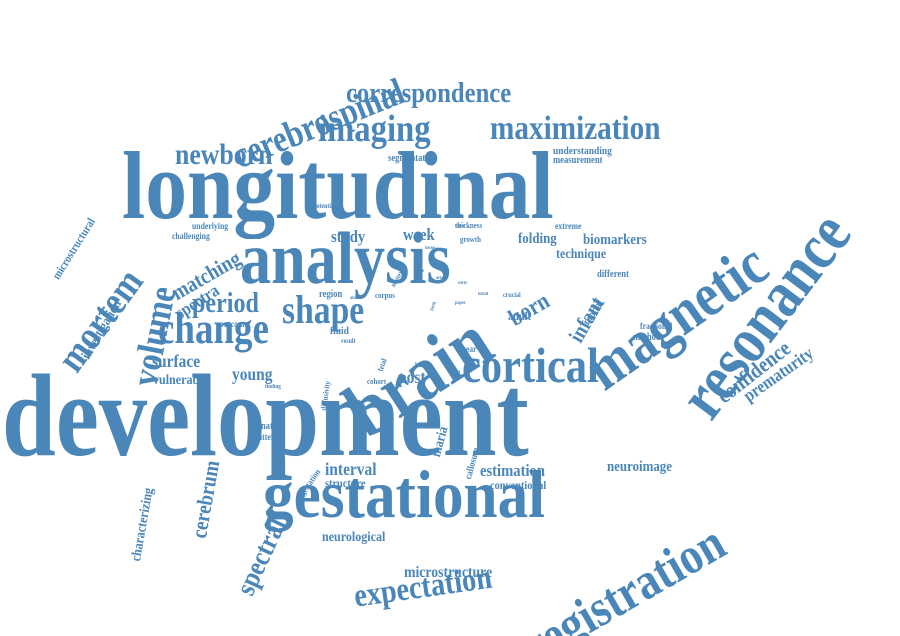 The image size is (900, 636). Describe the element at coordinates (143, 524) in the screenshot. I see `word-characterizing: characterizing` at that location.